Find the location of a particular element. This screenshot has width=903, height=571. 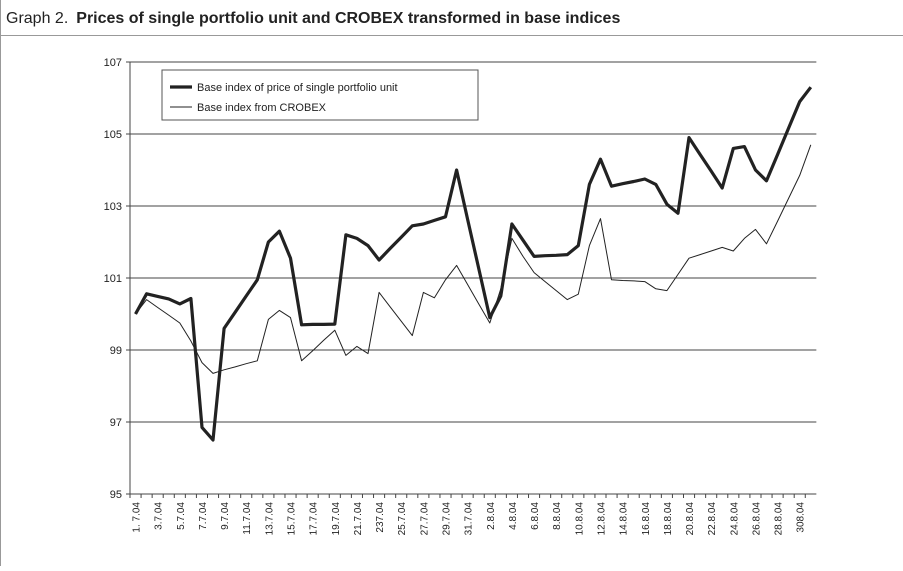

x-tick-label: 13.7.04 is located at coordinates (269, 519).